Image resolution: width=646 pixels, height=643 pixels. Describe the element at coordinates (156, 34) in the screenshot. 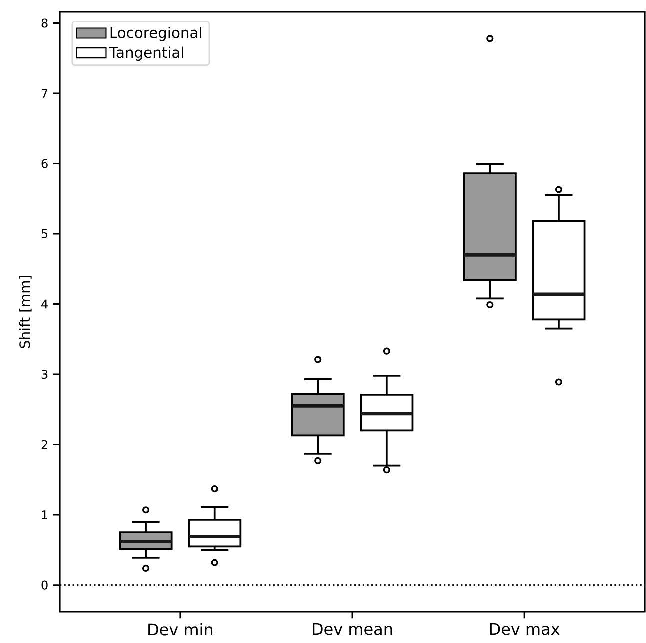

I see `legend-label: Locoregional` at that location.